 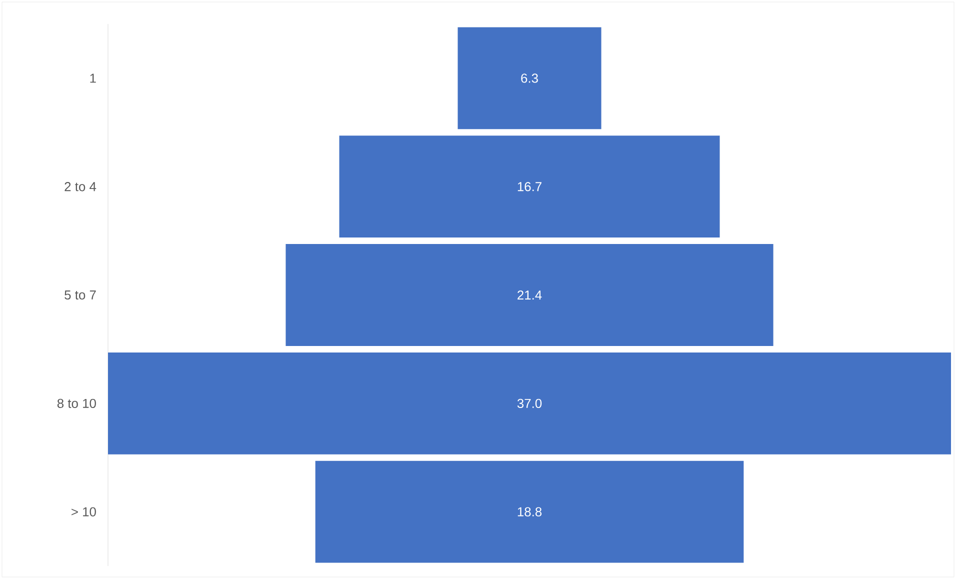 I want to click on data-label: 6.3, so click(x=529, y=78).